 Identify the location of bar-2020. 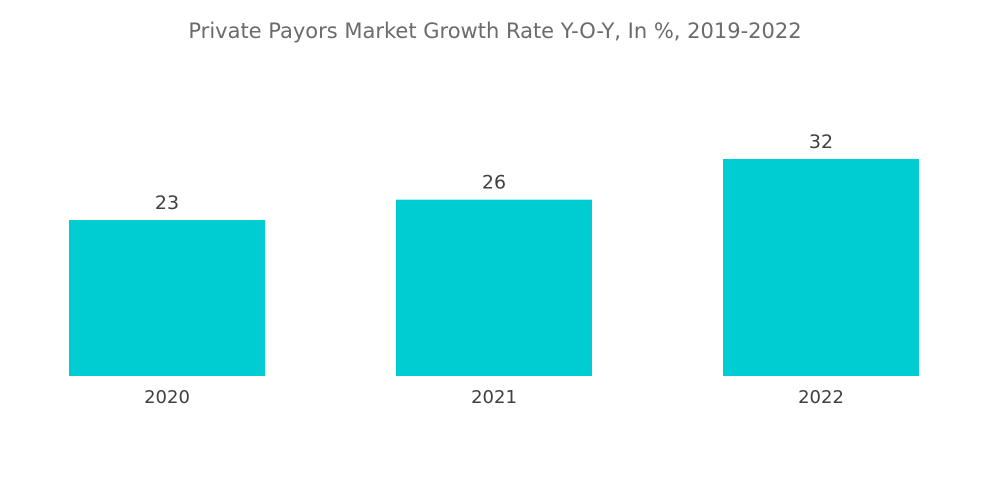
(167, 298).